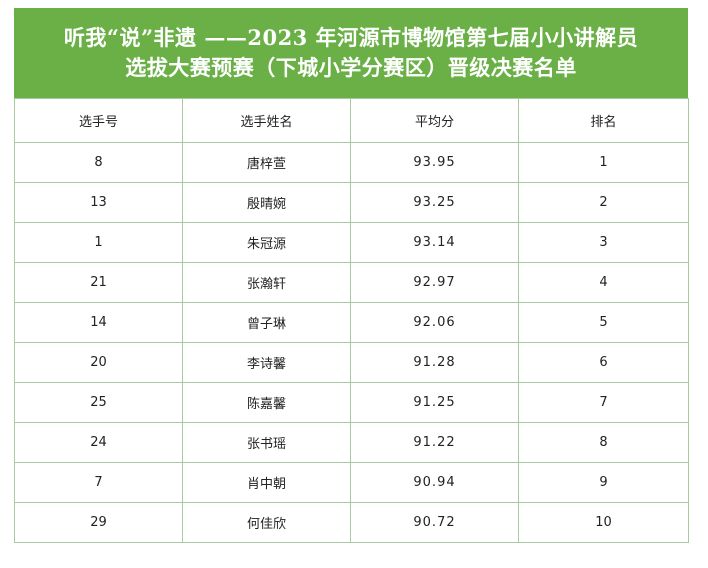 This screenshot has height=568, width=708. Describe the element at coordinates (98, 242) in the screenshot. I see `cell-contestant-number: 1` at that location.